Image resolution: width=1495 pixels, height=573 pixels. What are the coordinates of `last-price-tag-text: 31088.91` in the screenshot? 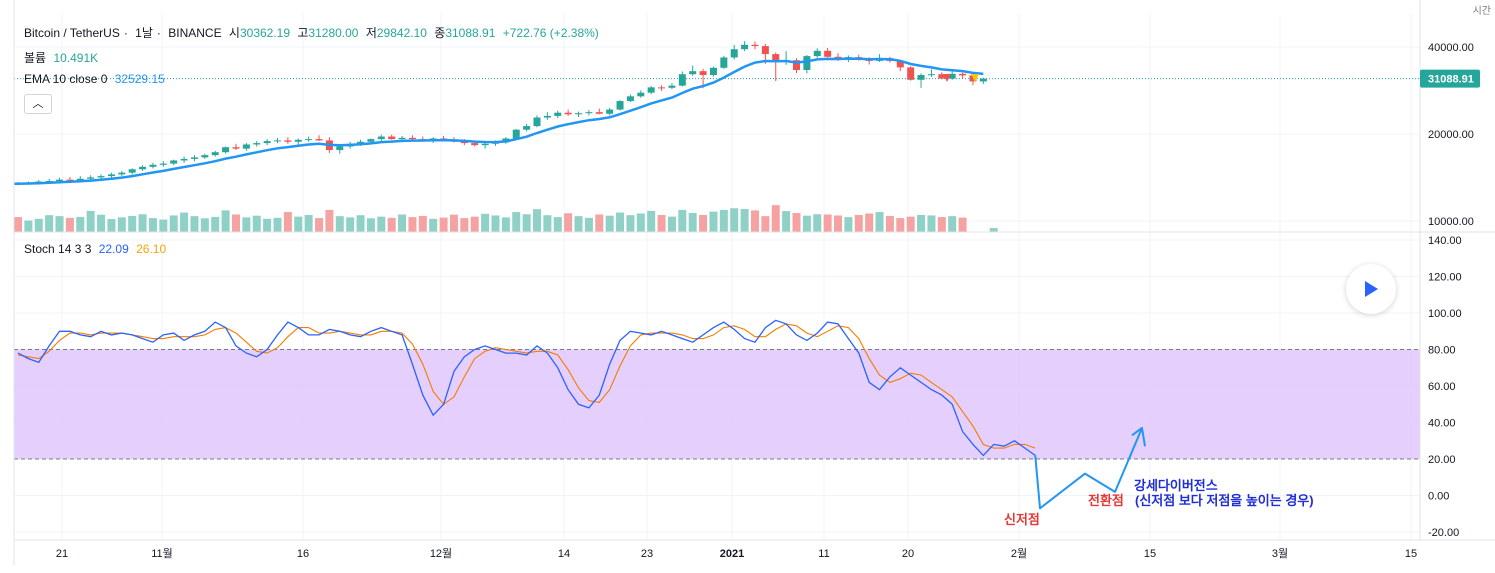 It's located at (1451, 80).